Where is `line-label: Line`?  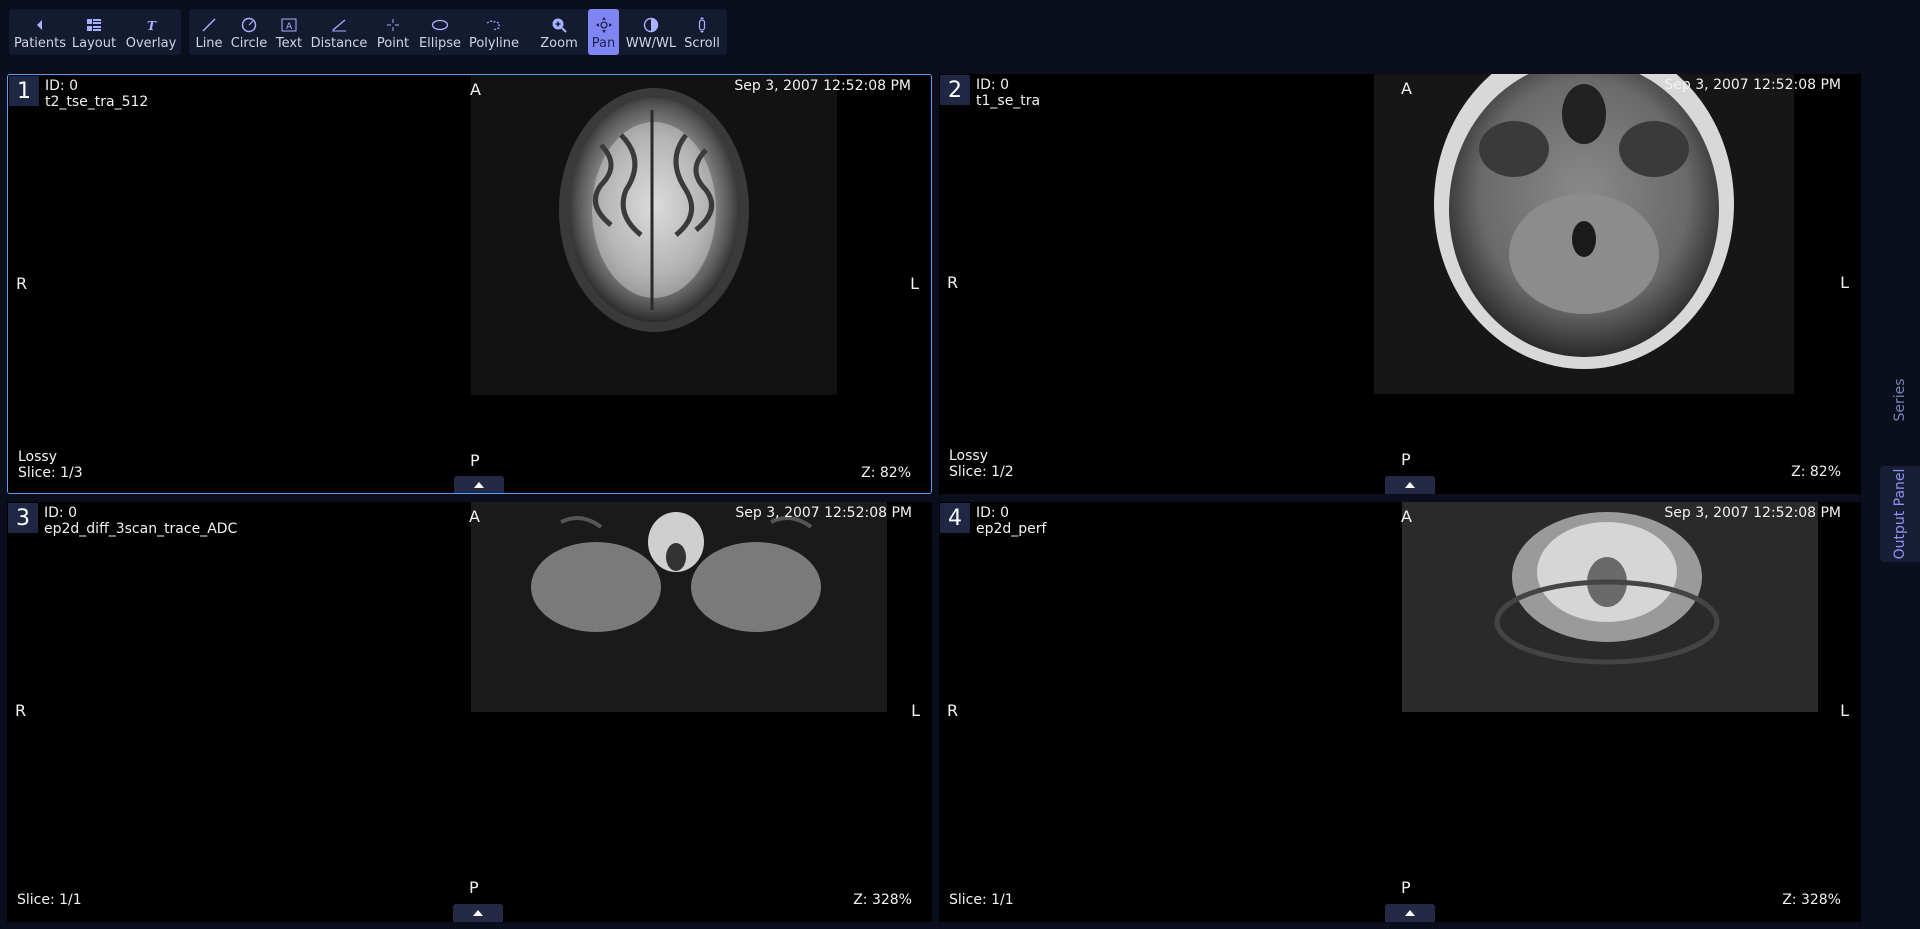 line-label: Line is located at coordinates (209, 43).